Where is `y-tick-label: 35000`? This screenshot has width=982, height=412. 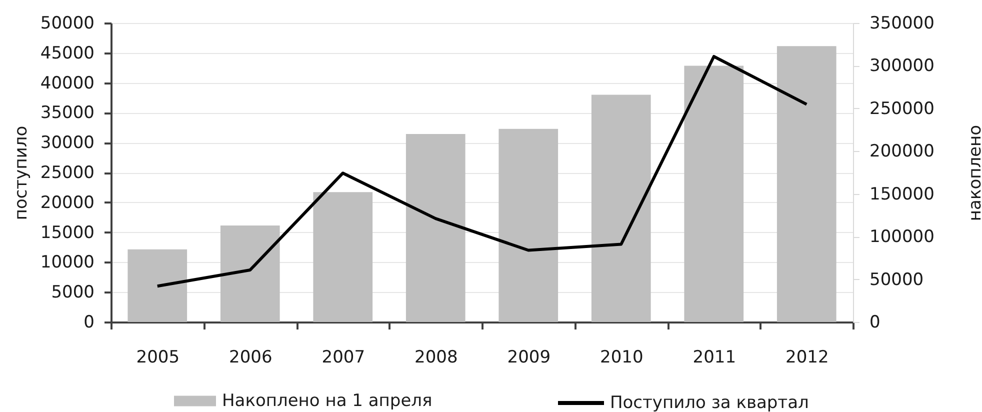
y-tick-label: 35000 is located at coordinates (67, 113).